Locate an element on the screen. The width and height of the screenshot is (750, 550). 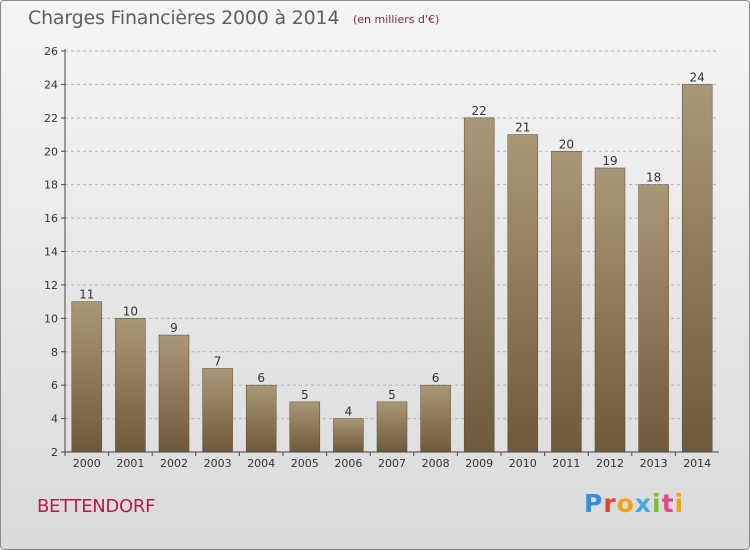
x-tick-label: 2008 is located at coordinates (436, 463).